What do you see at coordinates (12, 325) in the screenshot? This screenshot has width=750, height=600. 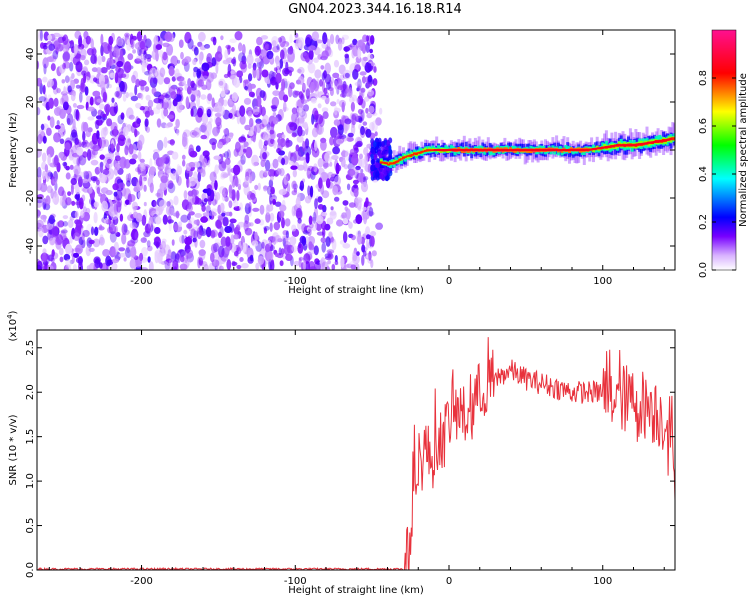 I see `svg-text: (x104)` at bounding box center [12, 325].